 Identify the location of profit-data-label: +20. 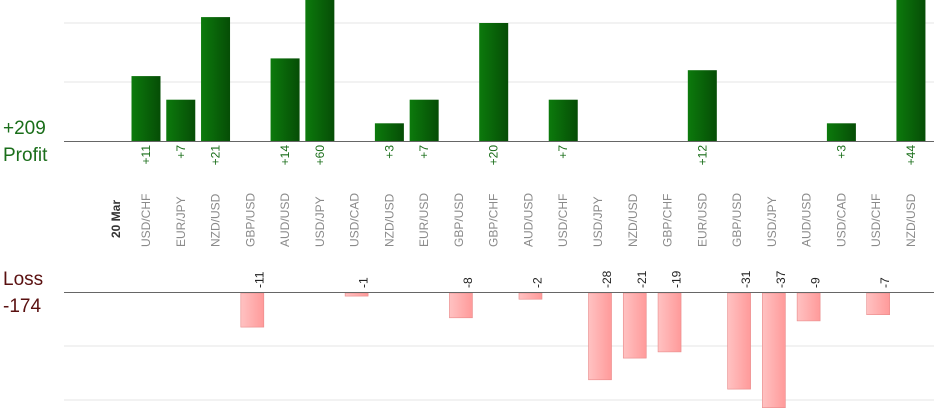
(494, 155).